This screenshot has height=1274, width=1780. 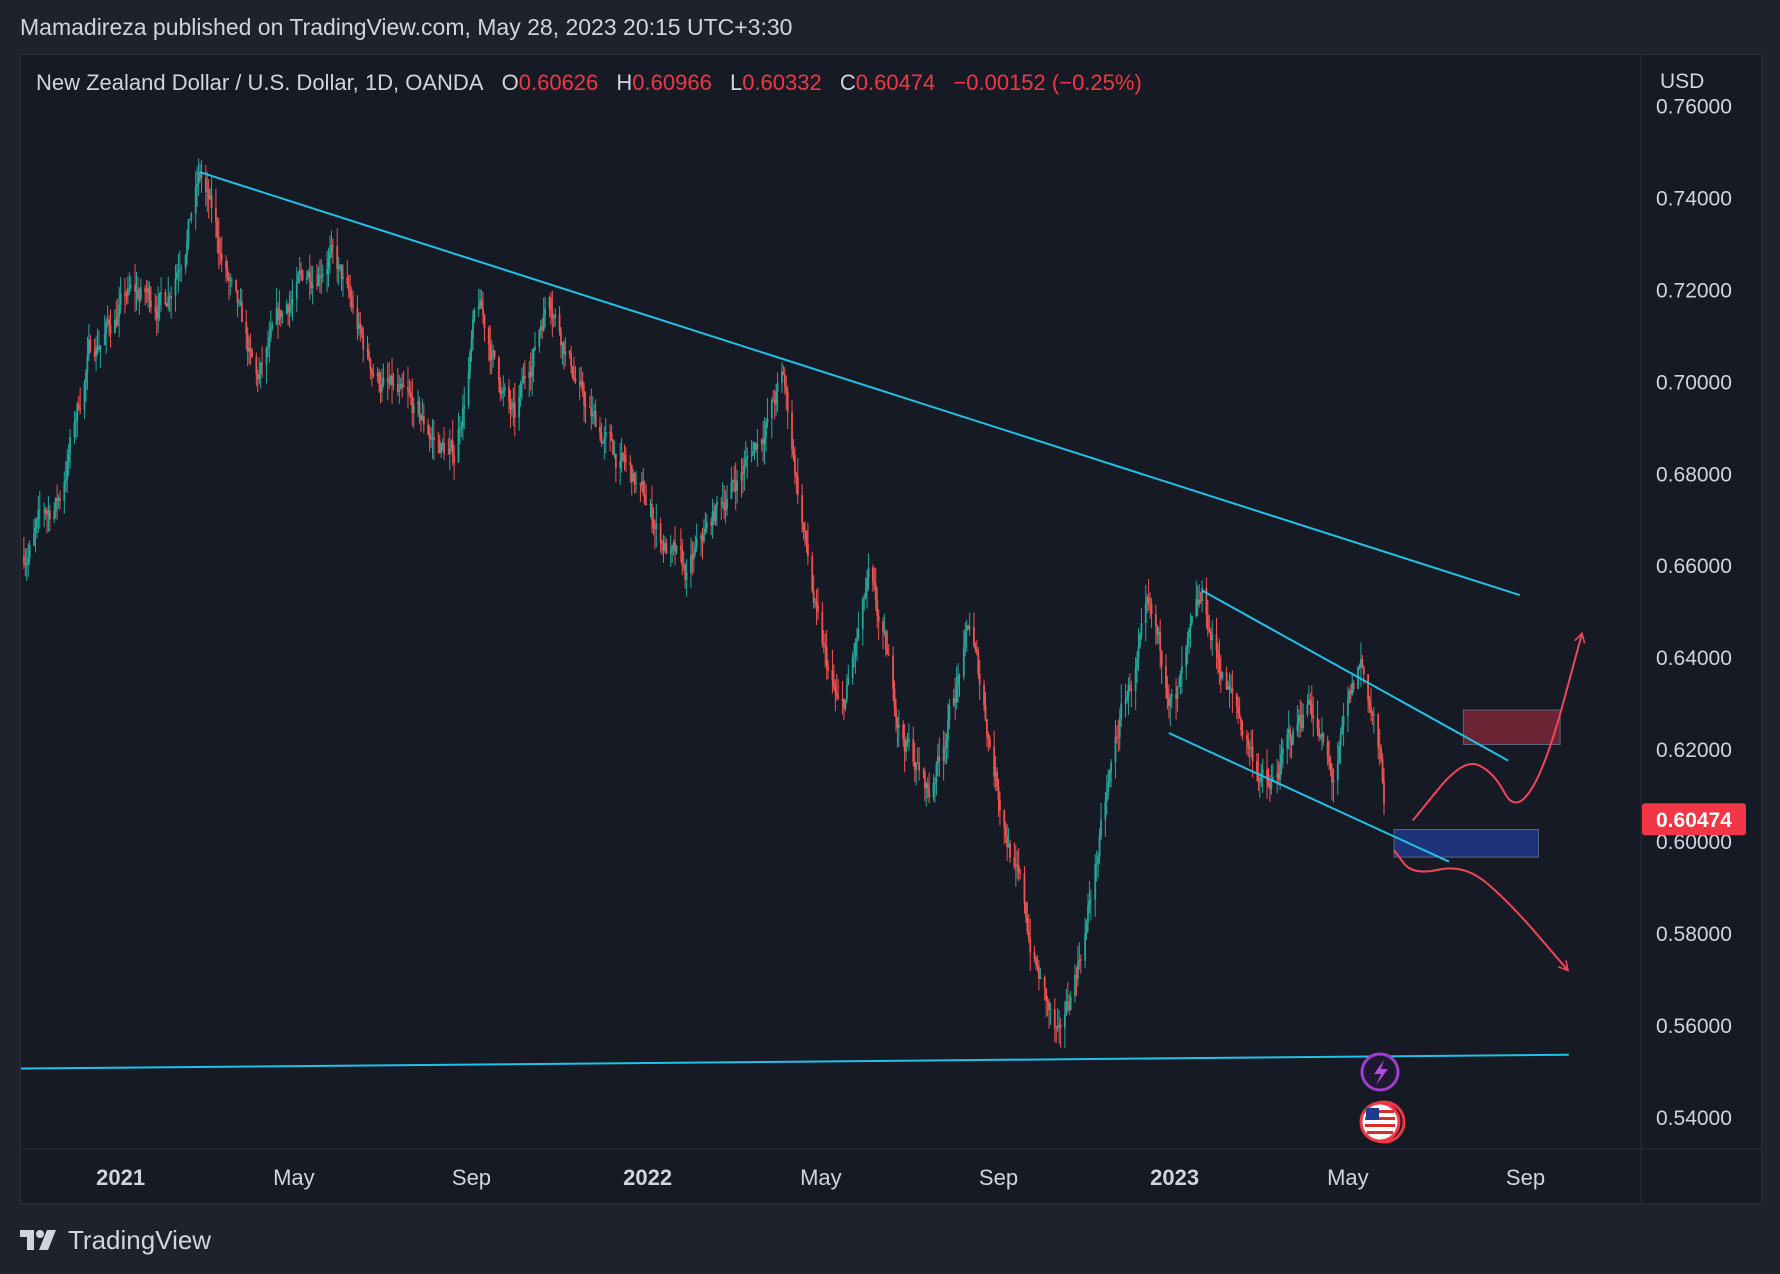 What do you see at coordinates (795, 1061) in the screenshot?
I see `bottom-support-trendline` at bounding box center [795, 1061].